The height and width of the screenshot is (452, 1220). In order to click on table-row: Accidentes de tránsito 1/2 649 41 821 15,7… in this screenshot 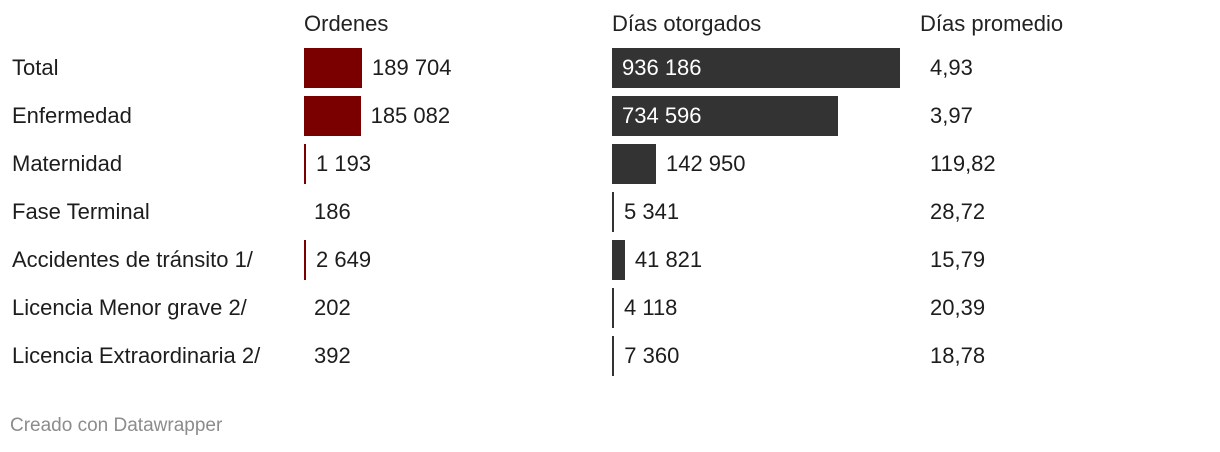, I will do `click(610, 260)`.